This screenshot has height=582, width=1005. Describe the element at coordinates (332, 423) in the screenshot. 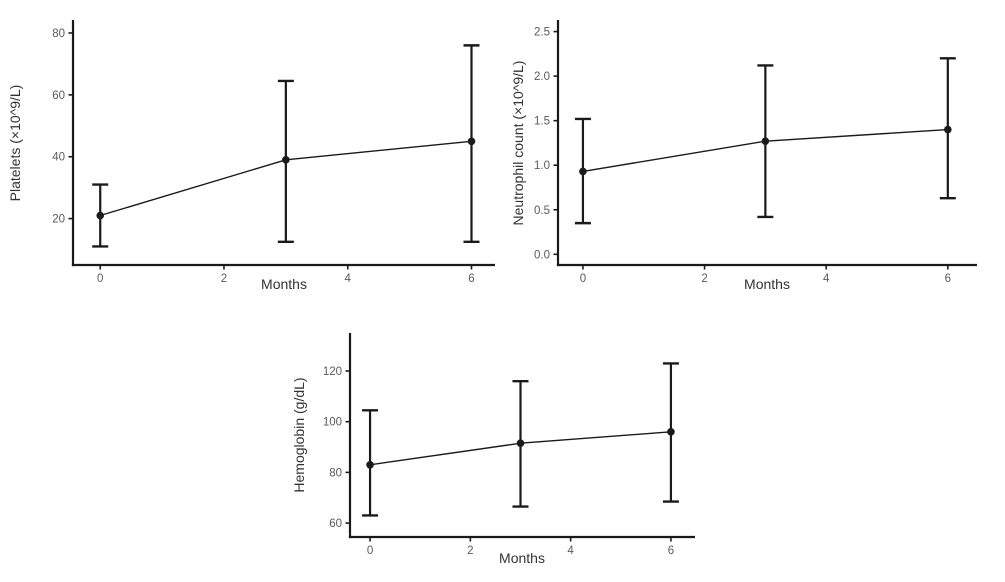

I see `y-tick-label: 100` at that location.